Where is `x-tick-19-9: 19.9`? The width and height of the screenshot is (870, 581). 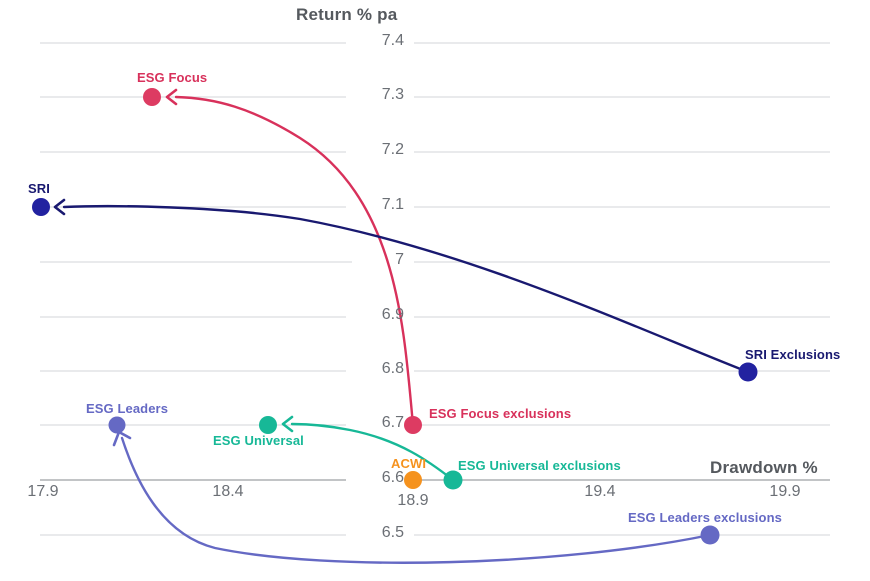
x-tick-19-9: 19.9 is located at coordinates (785, 491).